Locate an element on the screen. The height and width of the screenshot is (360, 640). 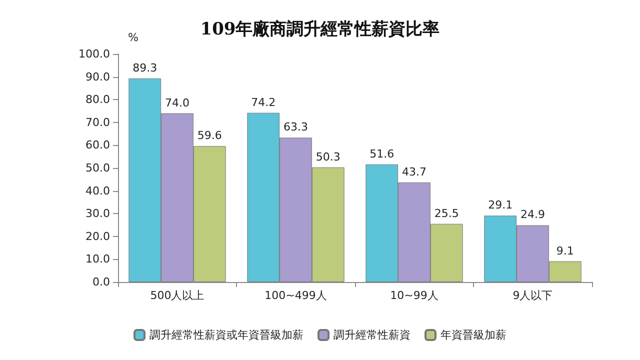
legend-label: 年資晉級加薪 is located at coordinates (473, 335).